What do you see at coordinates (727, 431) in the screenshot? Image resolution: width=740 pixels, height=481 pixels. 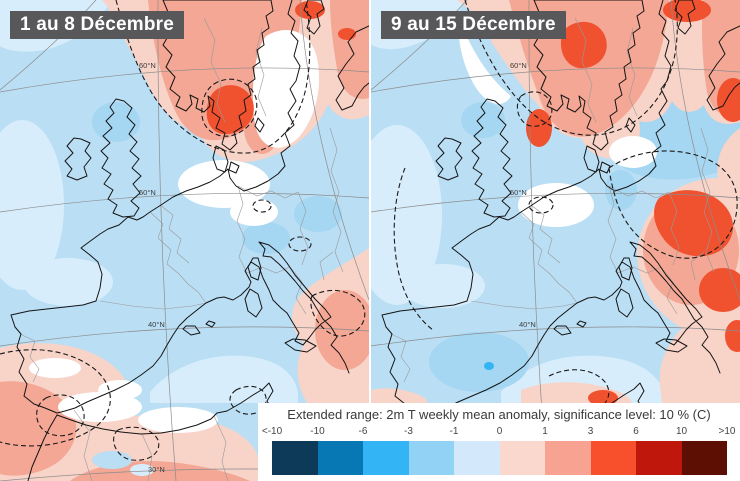 I see `legend-tick: >10` at bounding box center [727, 431].